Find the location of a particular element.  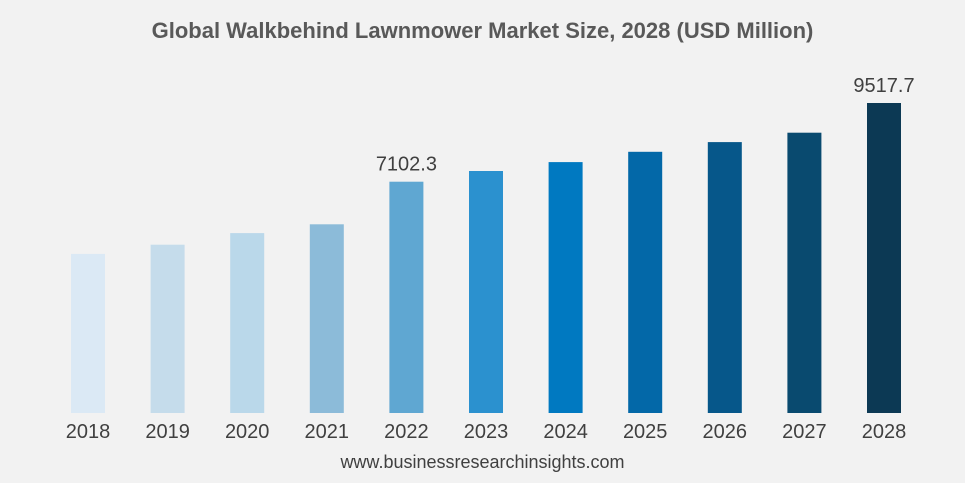

bar-2028 is located at coordinates (884, 258).